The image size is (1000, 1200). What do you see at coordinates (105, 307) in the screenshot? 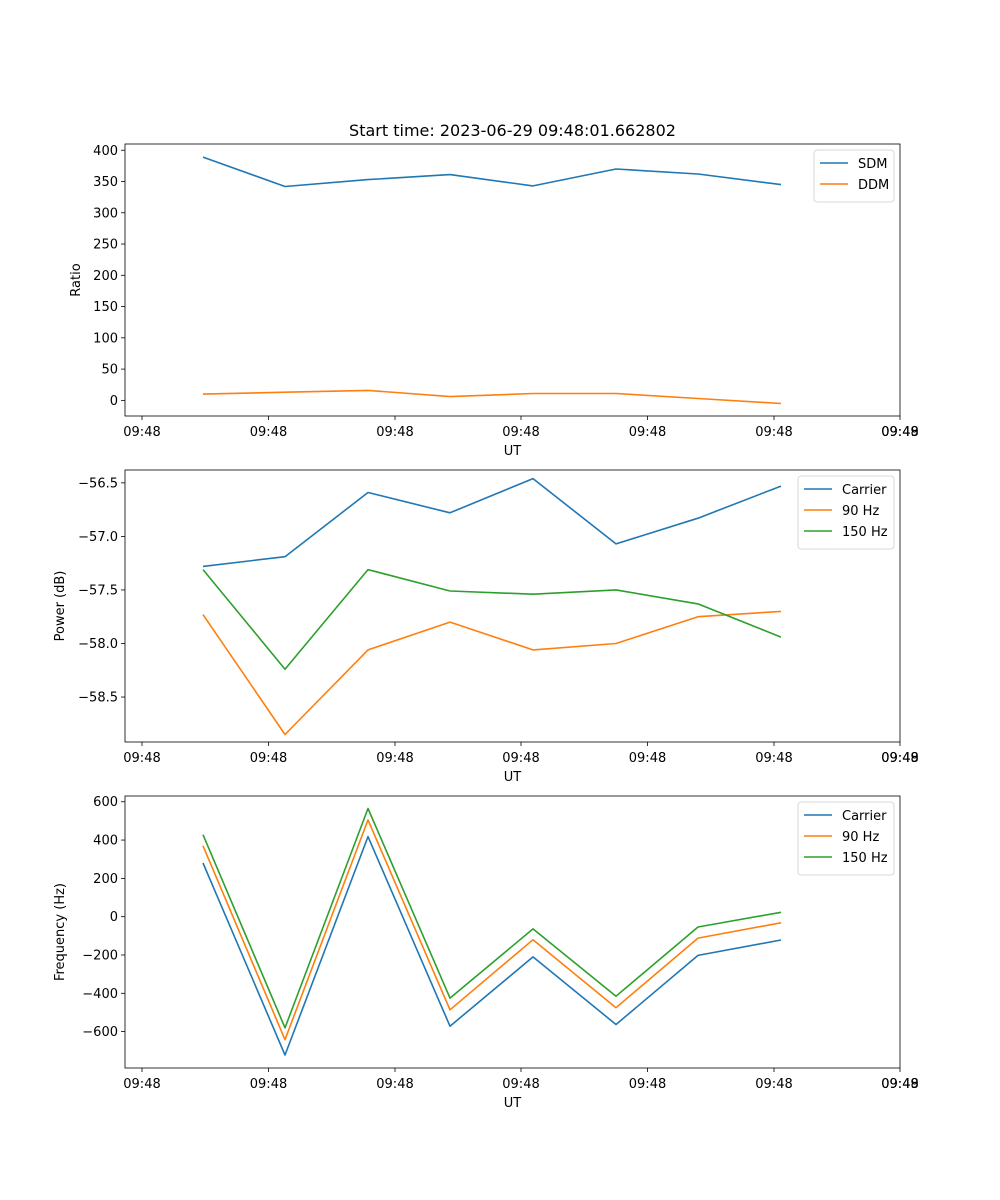
I see `y-tick-label: 150` at bounding box center [105, 307].